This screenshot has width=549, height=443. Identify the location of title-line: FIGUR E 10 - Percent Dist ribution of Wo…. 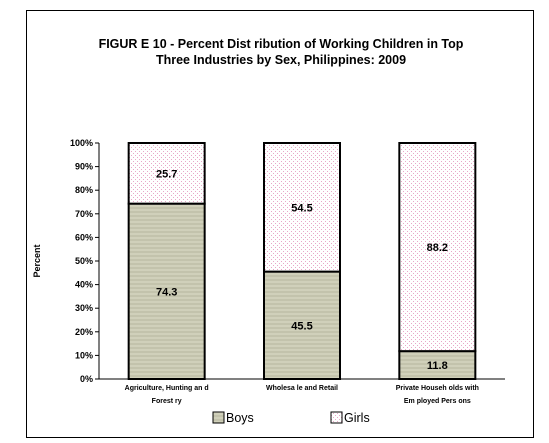
(281, 44).